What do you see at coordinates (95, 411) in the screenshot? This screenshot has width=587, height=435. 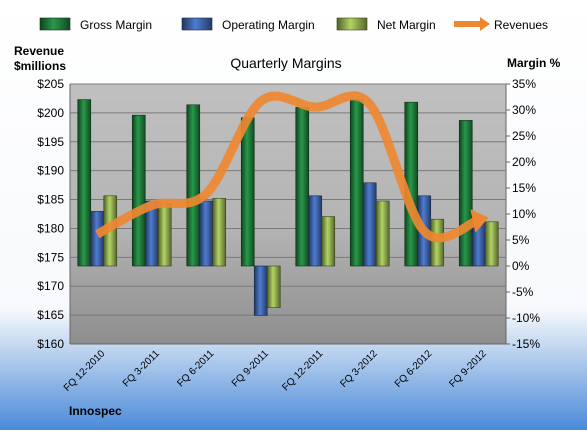 I see `brand-label: Innospec` at bounding box center [95, 411].